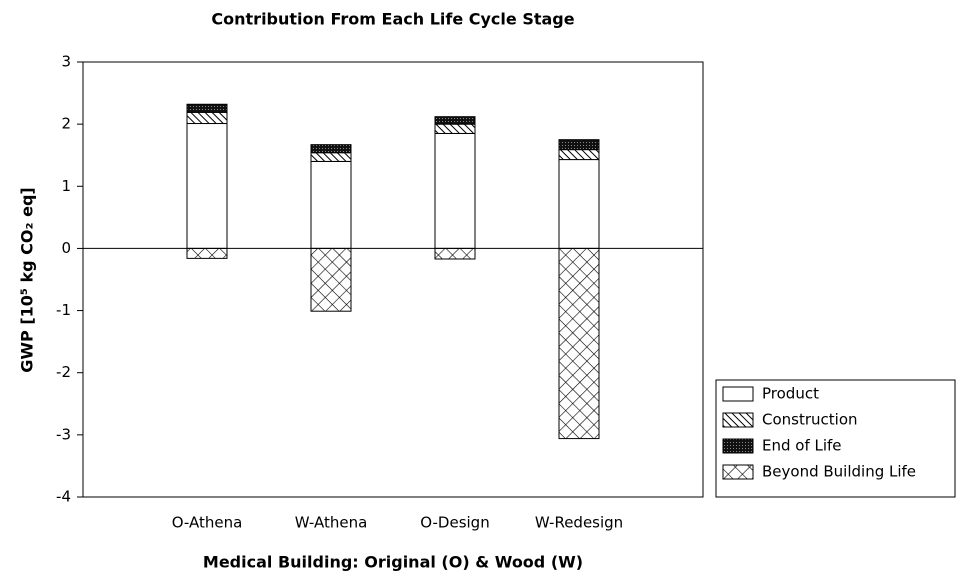  What do you see at coordinates (66, 248) in the screenshot?
I see `y-tick-label: 0` at bounding box center [66, 248].